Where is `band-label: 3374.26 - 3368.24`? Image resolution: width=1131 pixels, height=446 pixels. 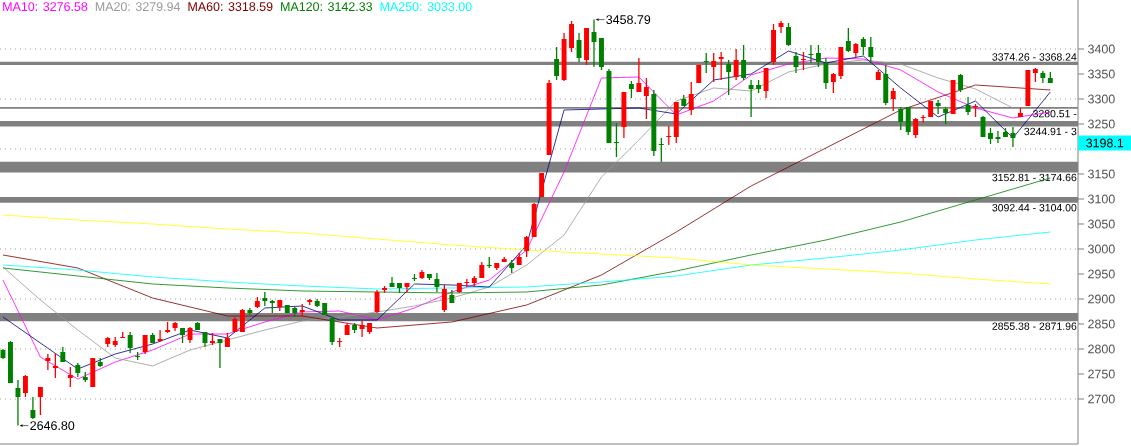 band-label: 3374.26 - 3368.24 is located at coordinates (1034, 57).